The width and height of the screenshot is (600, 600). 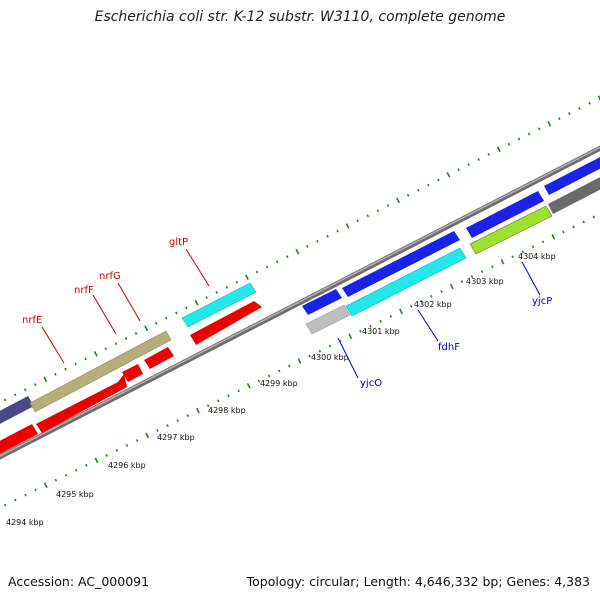 I want to click on scale-label: 4297 kbp, so click(x=176, y=437).